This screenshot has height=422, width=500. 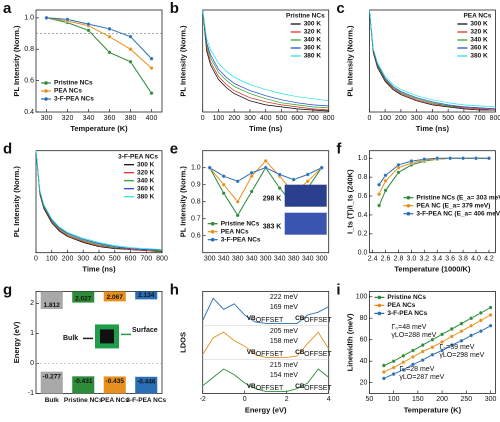 I want to click on x-tick-label: 2, so click(x=287, y=399).